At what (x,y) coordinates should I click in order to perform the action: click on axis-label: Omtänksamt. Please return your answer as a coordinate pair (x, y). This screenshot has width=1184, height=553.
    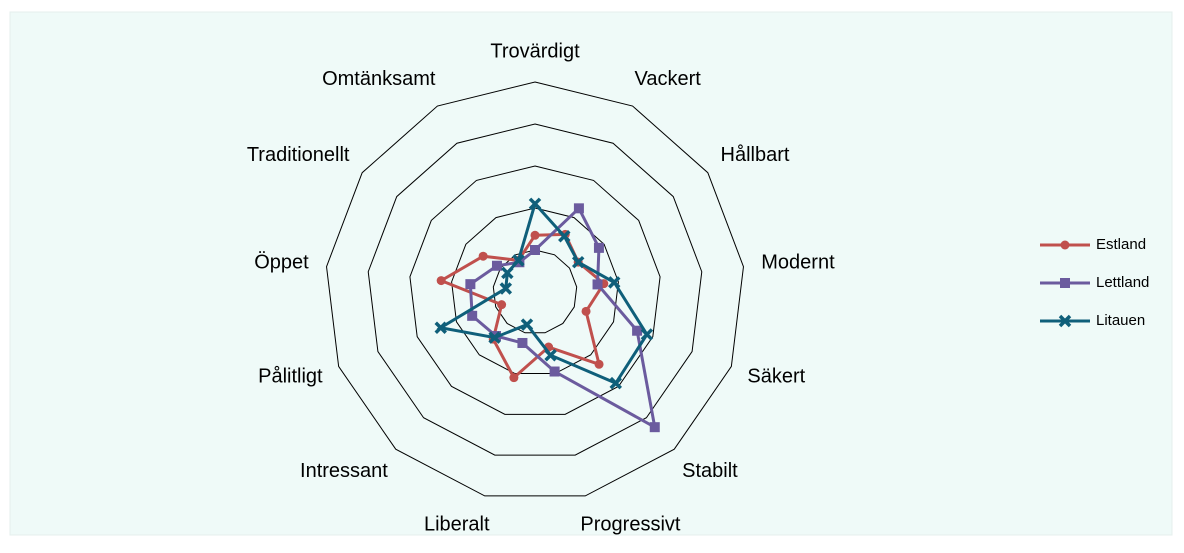
    Looking at the image, I should click on (379, 79).